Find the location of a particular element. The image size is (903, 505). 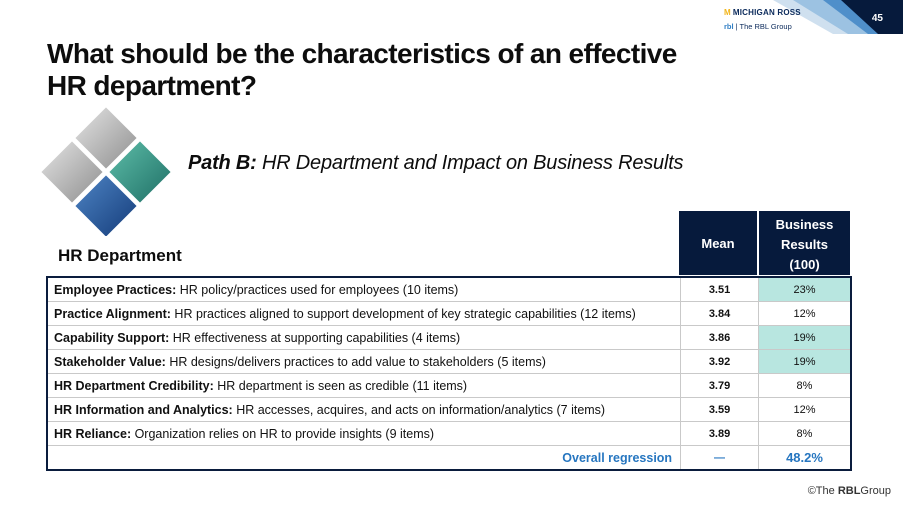

corner-decoration is located at coordinates (838, 17).